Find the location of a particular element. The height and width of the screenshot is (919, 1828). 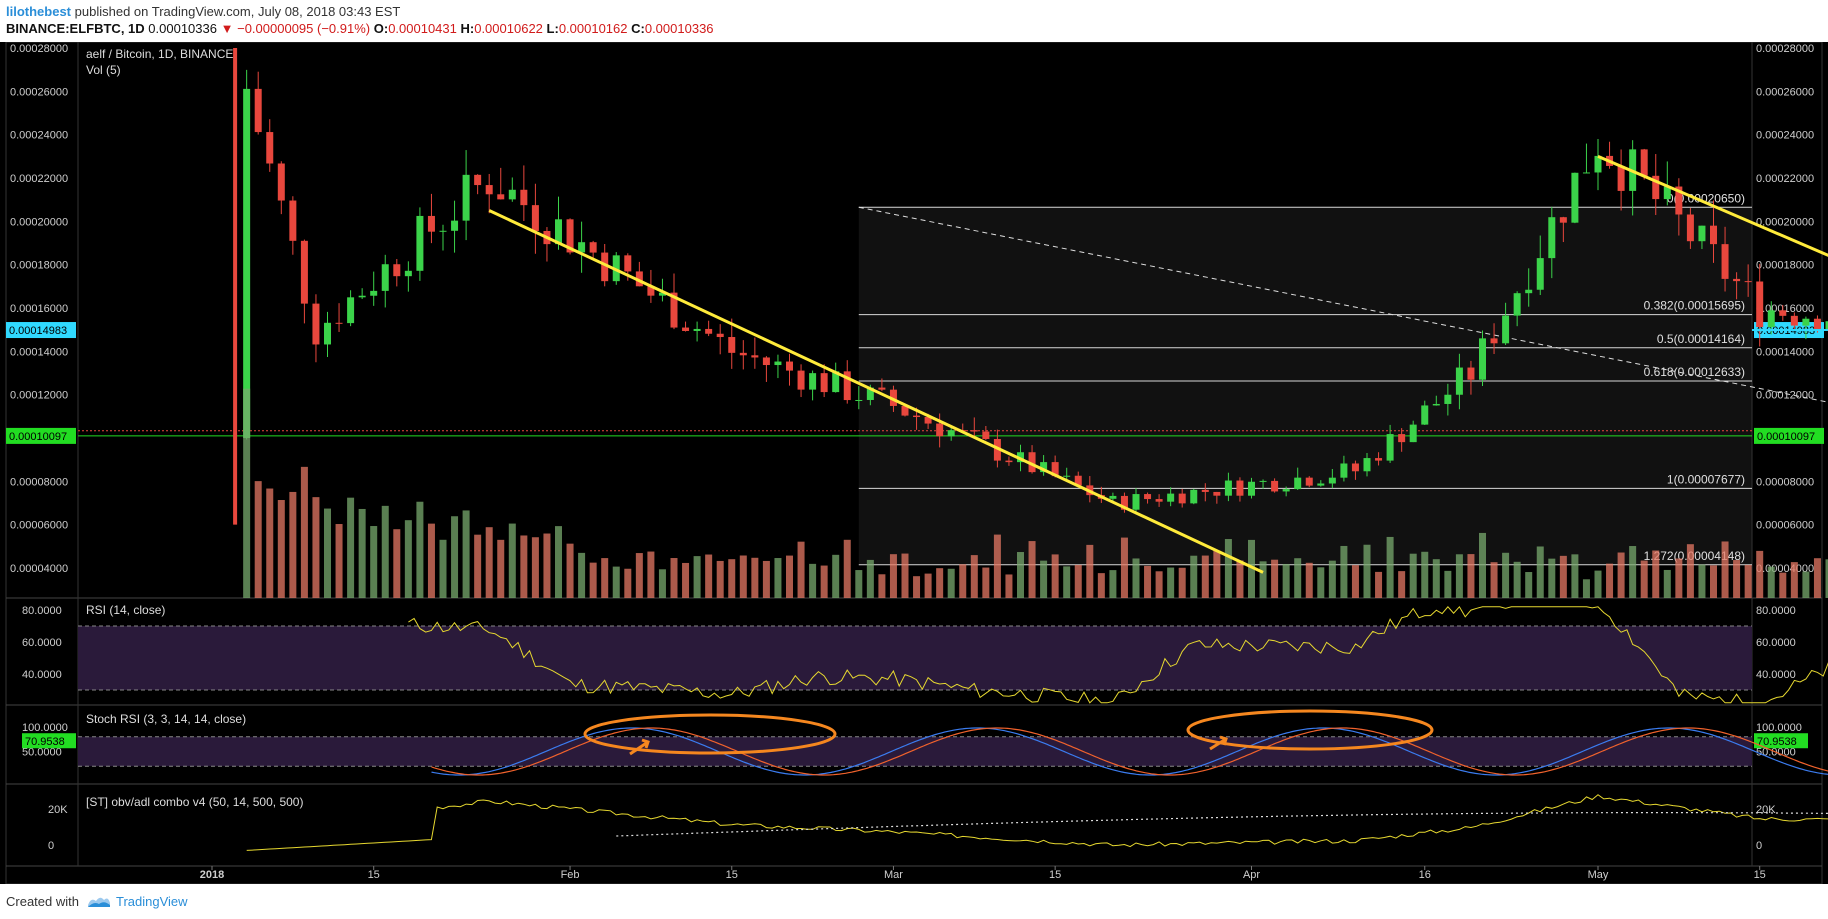

author-link: lilothebest is located at coordinates (39, 11).